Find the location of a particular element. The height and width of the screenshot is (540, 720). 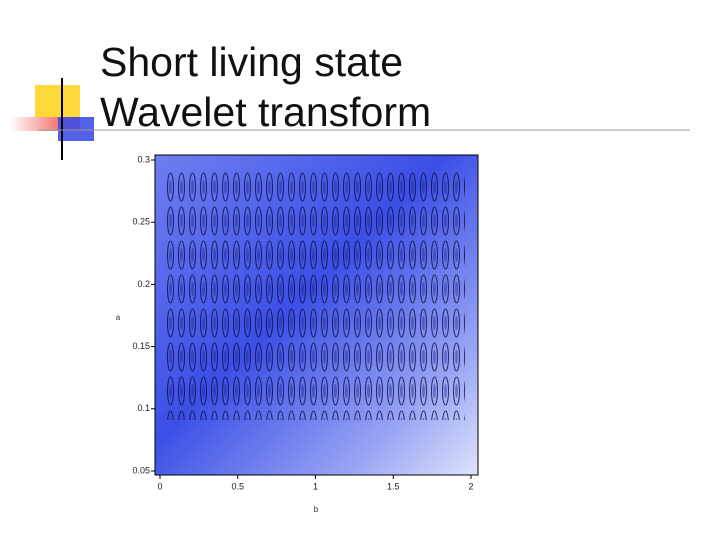

x-tick-label: 1.5 is located at coordinates (393, 486).